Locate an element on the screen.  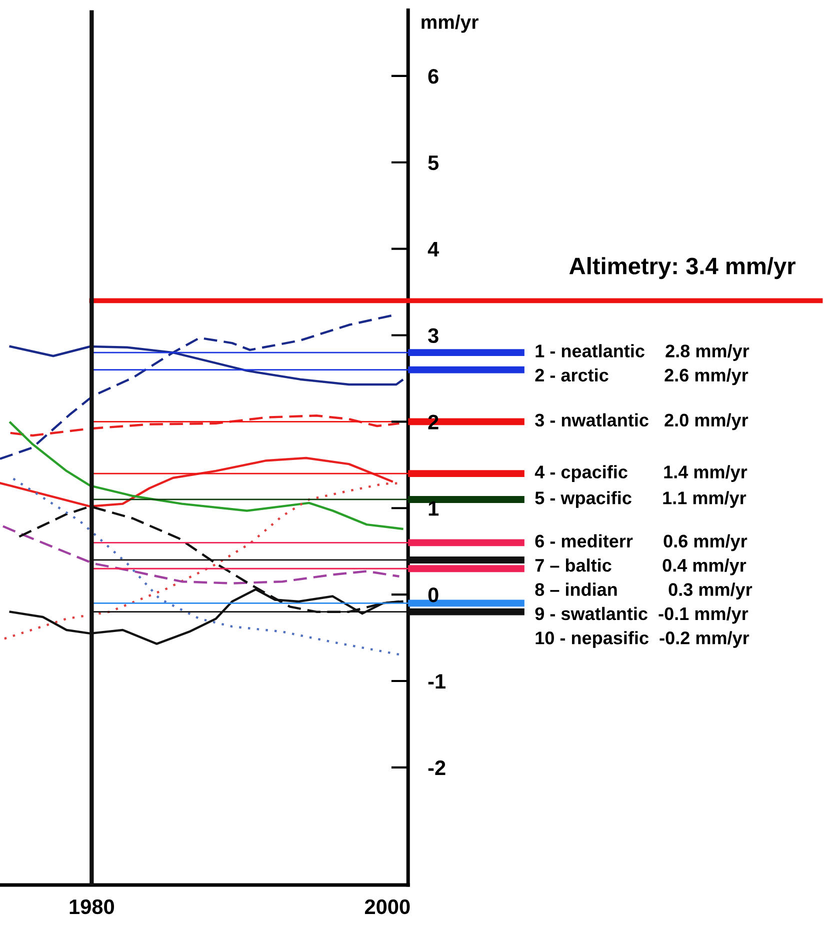
ref-line-label: 8 – indian 0.3 mm/yr is located at coordinates (643, 591).